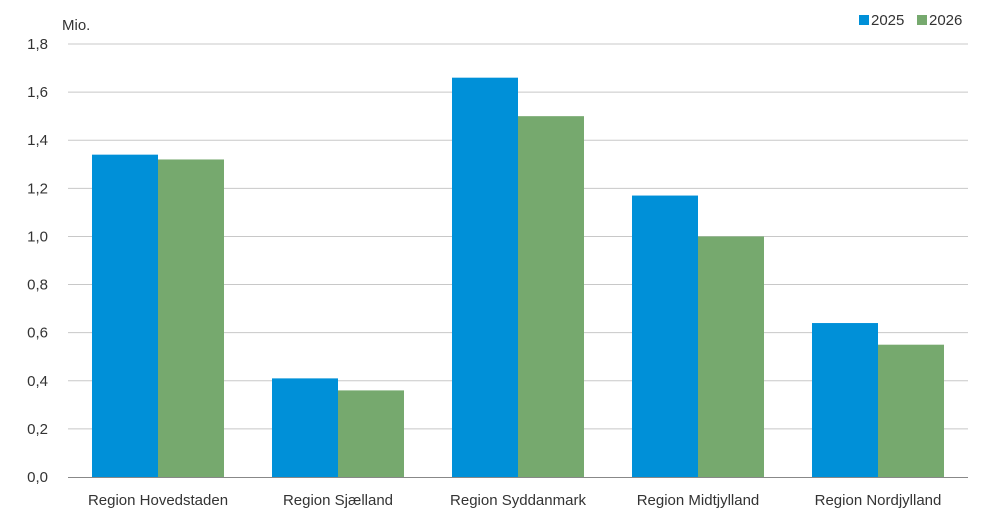 The height and width of the screenshot is (513, 985). What do you see at coordinates (37, 285) in the screenshot?
I see `y-tick-label: 0,8` at bounding box center [37, 285].